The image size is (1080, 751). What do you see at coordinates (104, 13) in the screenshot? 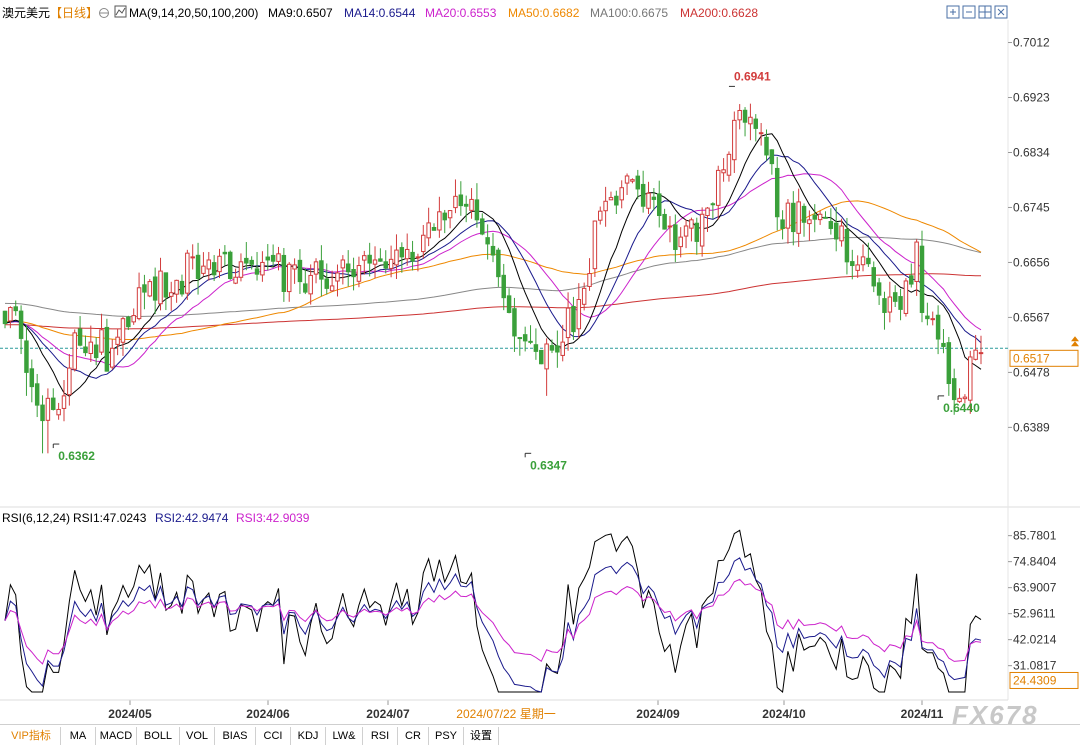
I see `period-switch-icon` at bounding box center [104, 13].